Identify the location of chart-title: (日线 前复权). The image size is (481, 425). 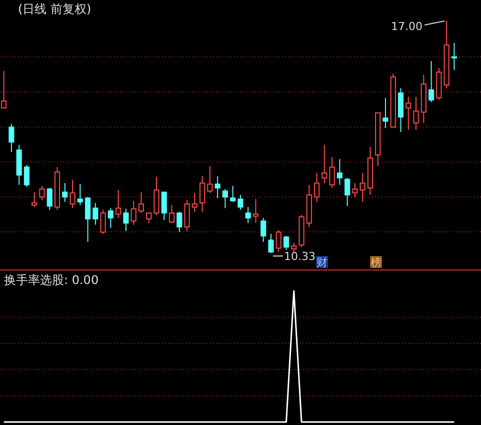
(55, 9).